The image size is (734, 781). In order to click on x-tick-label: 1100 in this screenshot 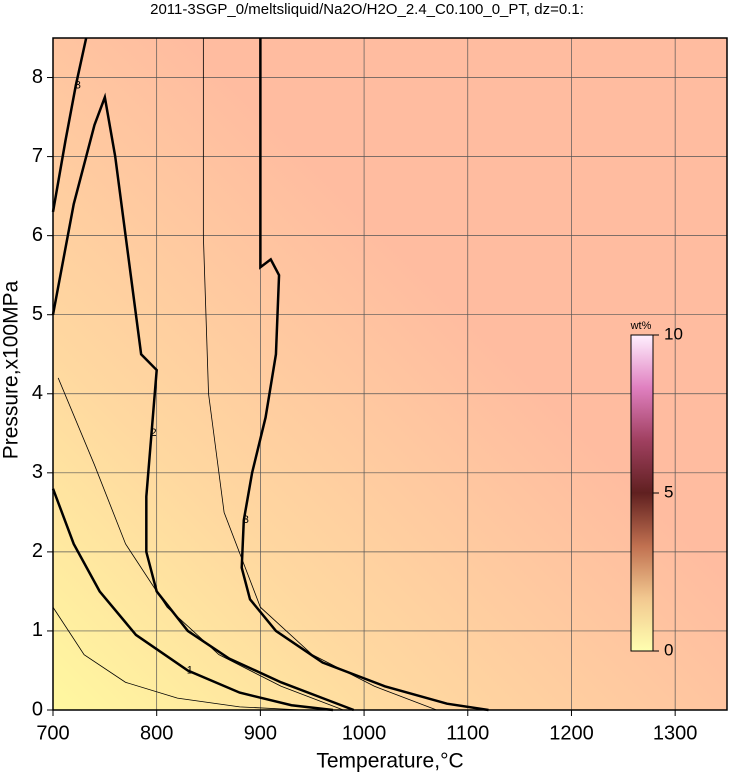, I will do `click(467, 733)`.